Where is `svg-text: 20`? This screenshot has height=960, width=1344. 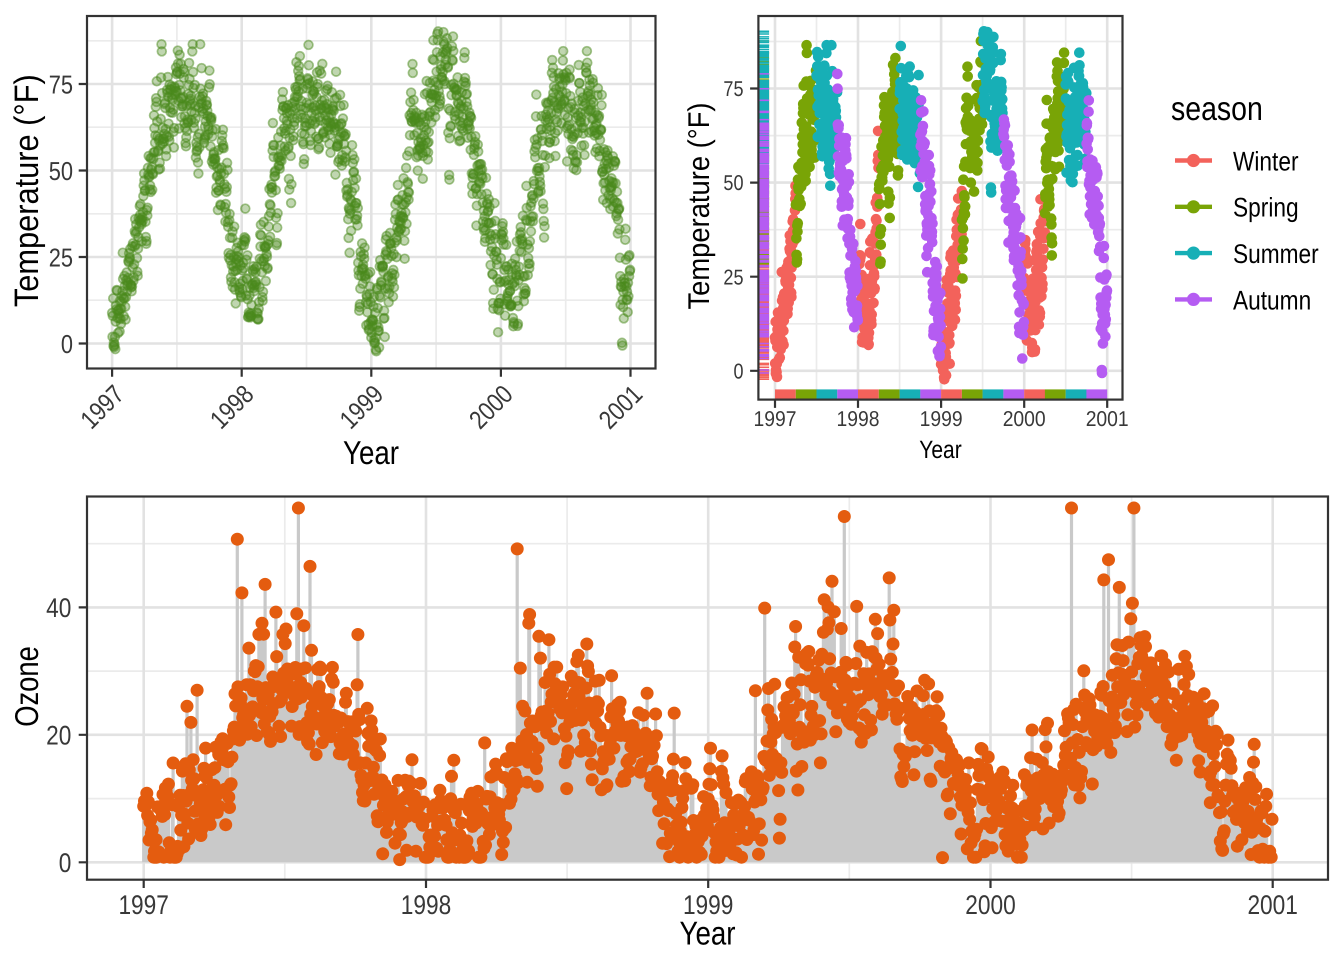 svg-text: 20 is located at coordinates (58, 735).